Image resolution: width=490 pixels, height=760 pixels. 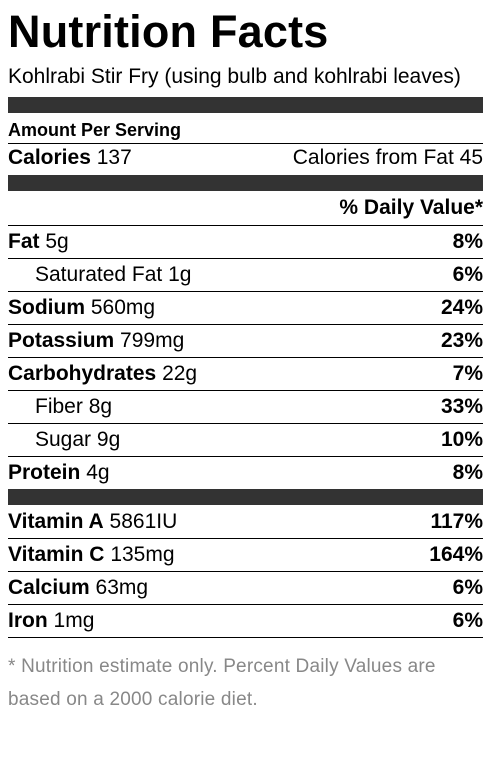 I want to click on nutrient-name: Sodium, so click(x=46, y=307).